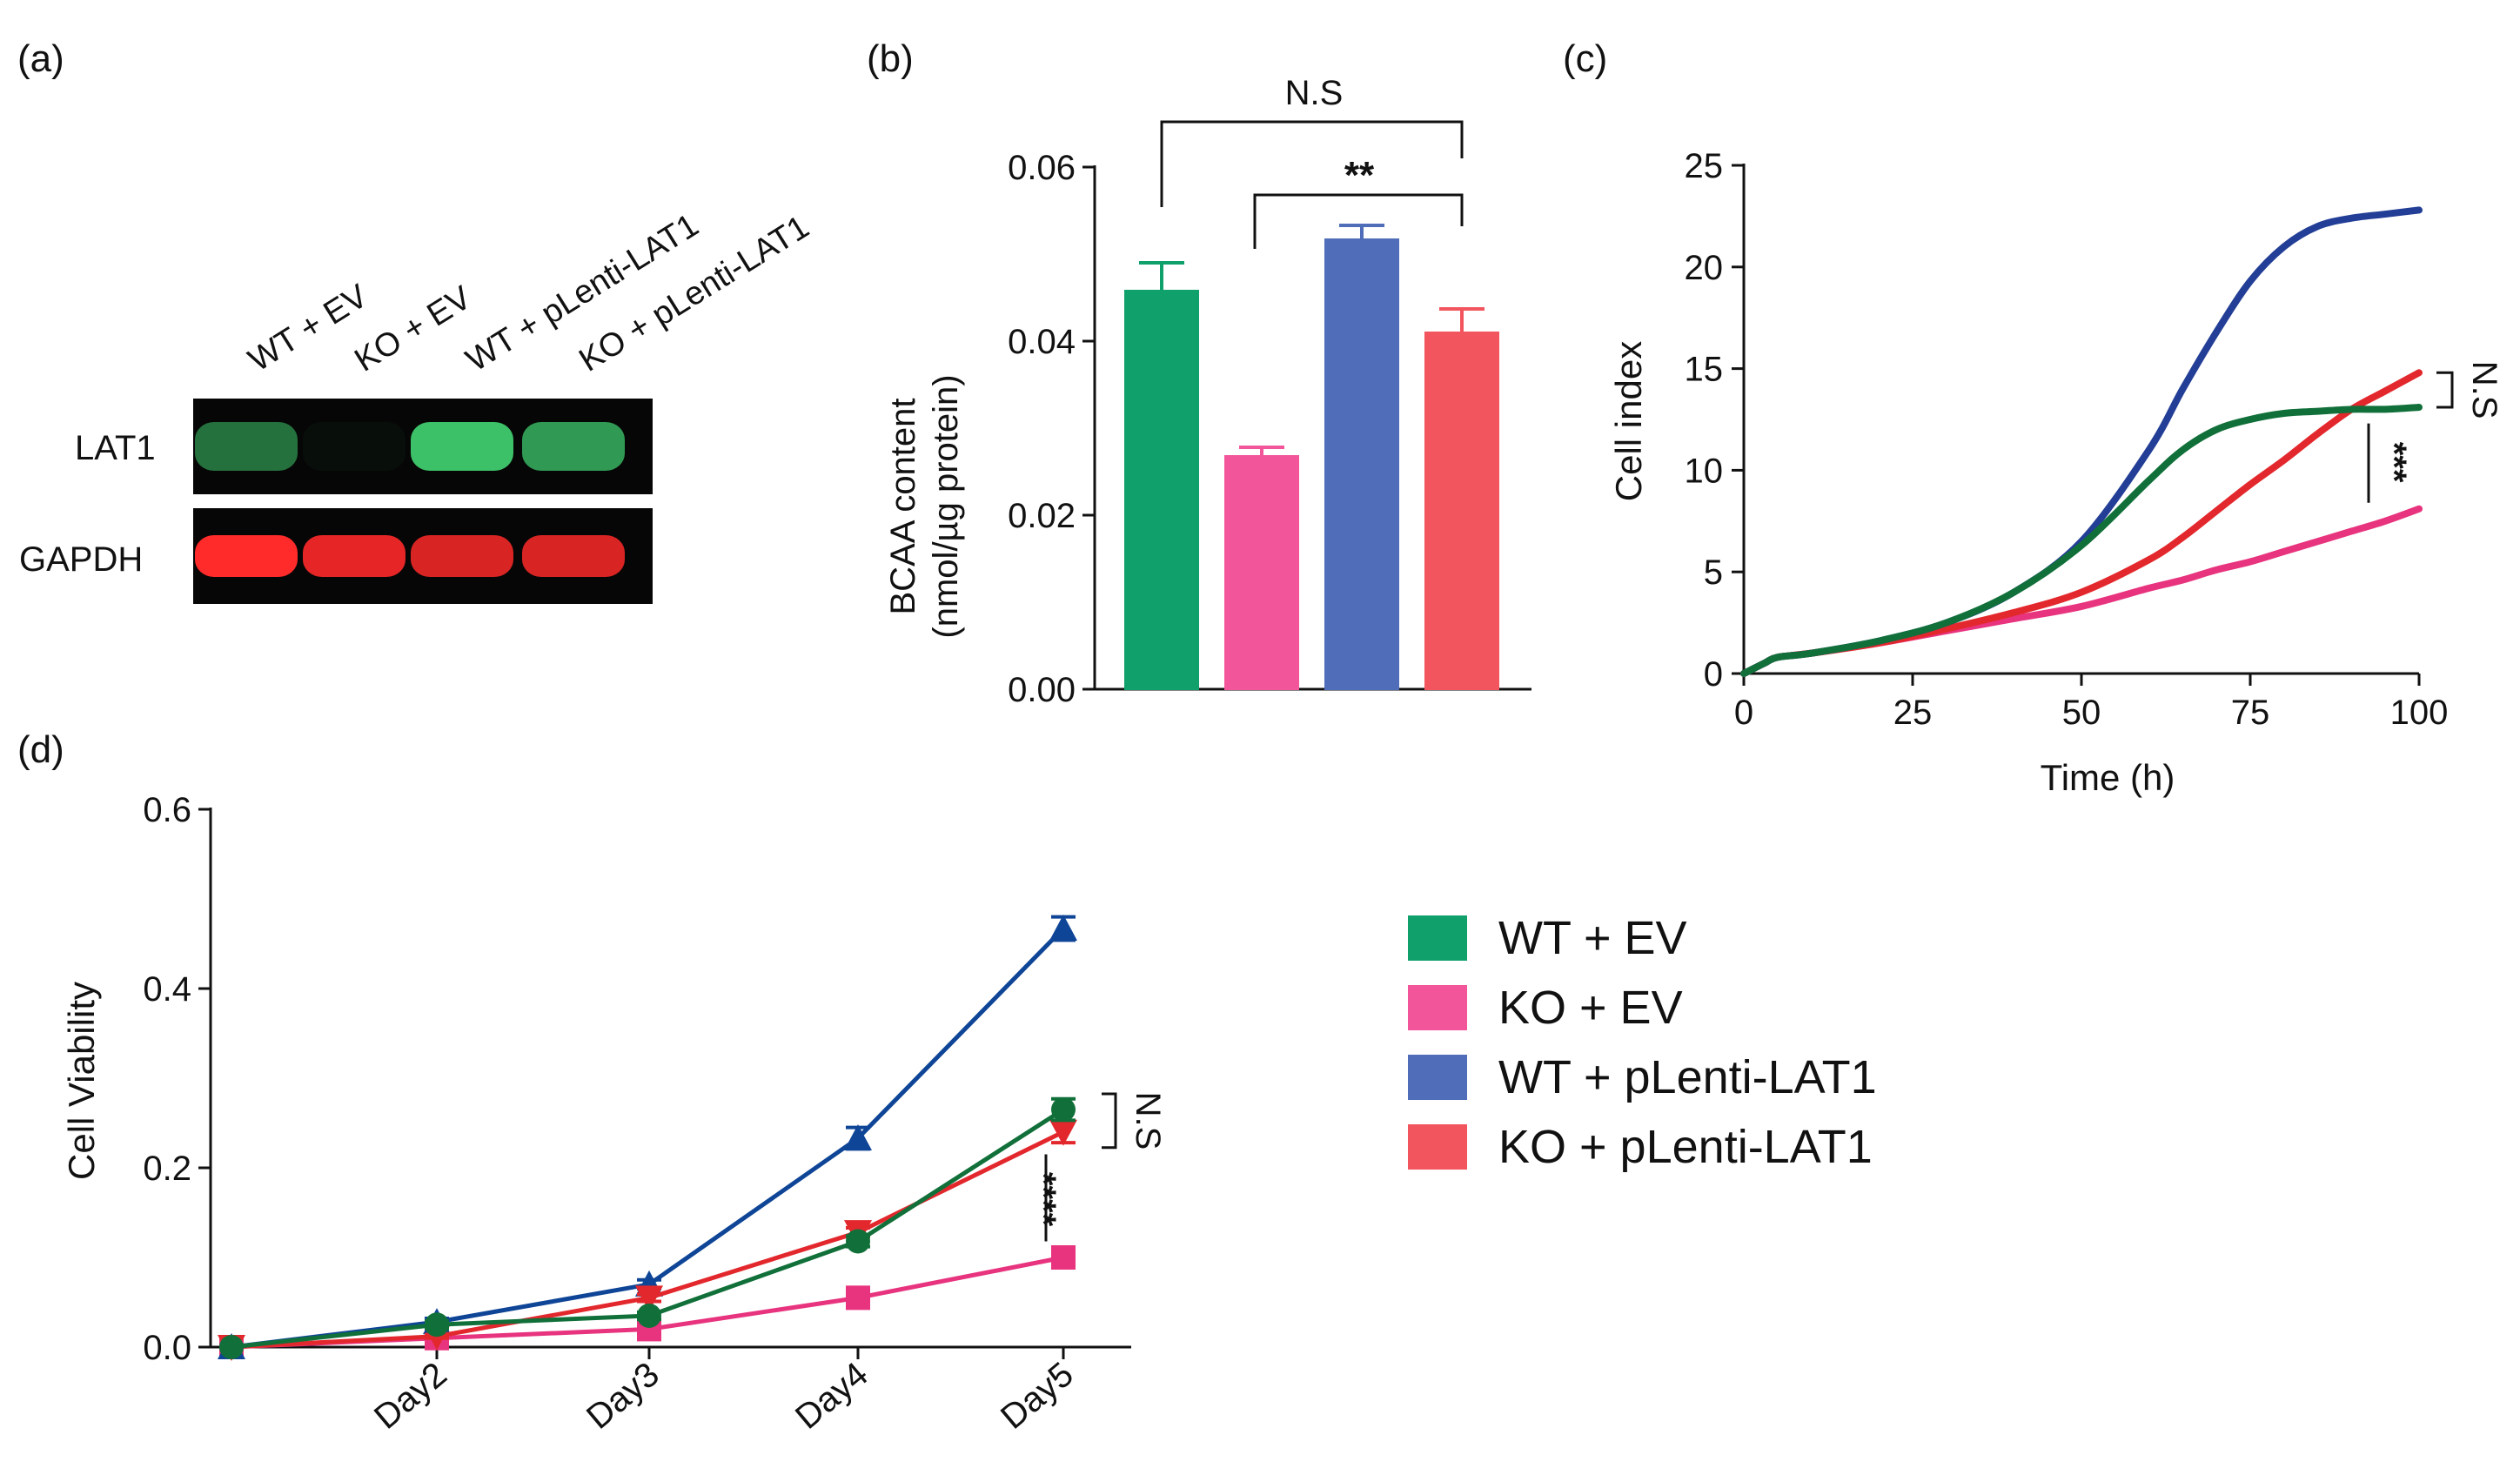 The height and width of the screenshot is (1475, 2520). I want to click on b-ylabel-line2: (nmol/µg protein), so click(946, 506).